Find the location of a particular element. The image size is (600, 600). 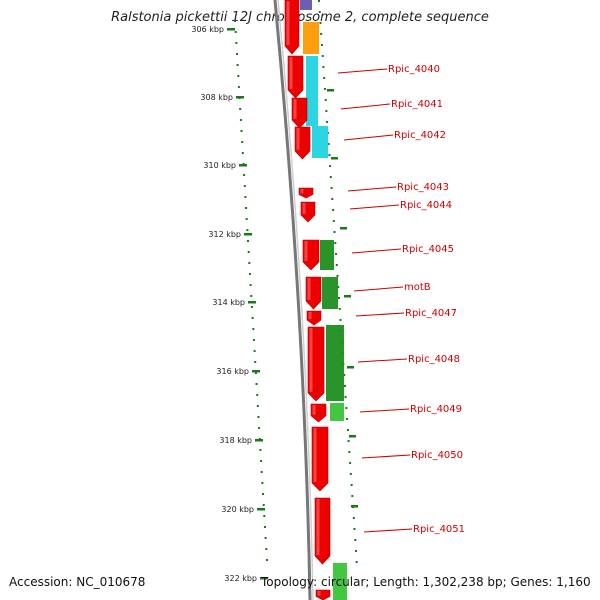

scale-tick-label: 322 kbp is located at coordinates (240, 578).